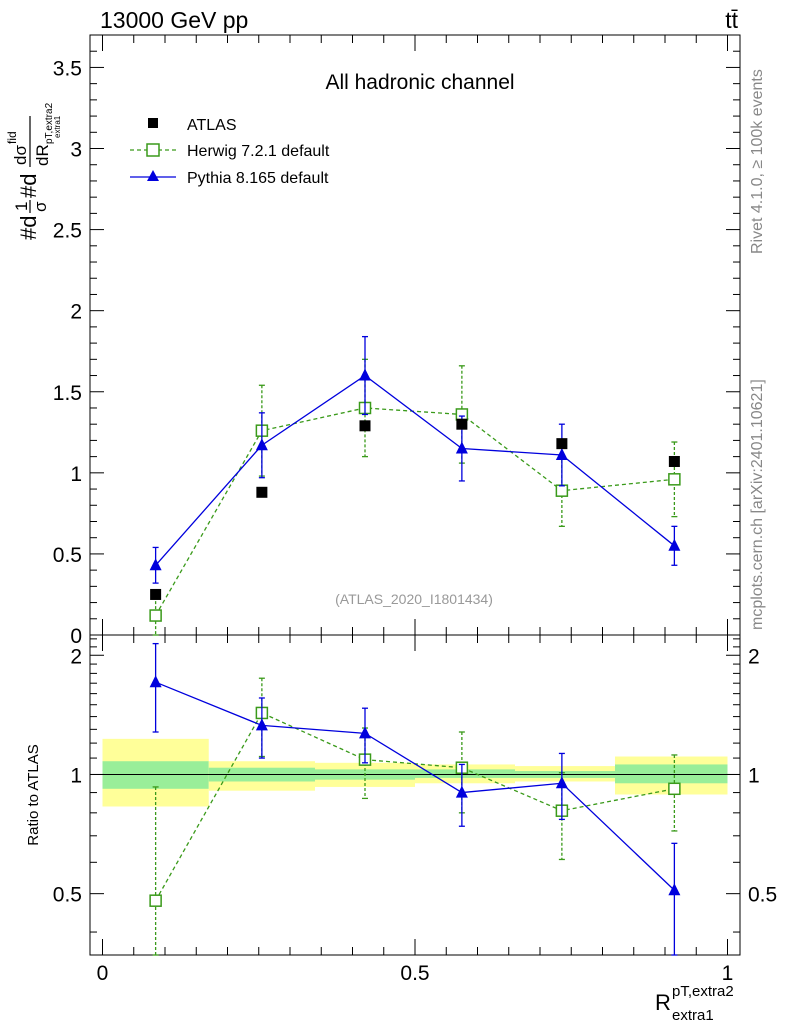 The height and width of the screenshot is (1024, 786). I want to click on ratio-ytick-label-left: 0.5, so click(67, 895).